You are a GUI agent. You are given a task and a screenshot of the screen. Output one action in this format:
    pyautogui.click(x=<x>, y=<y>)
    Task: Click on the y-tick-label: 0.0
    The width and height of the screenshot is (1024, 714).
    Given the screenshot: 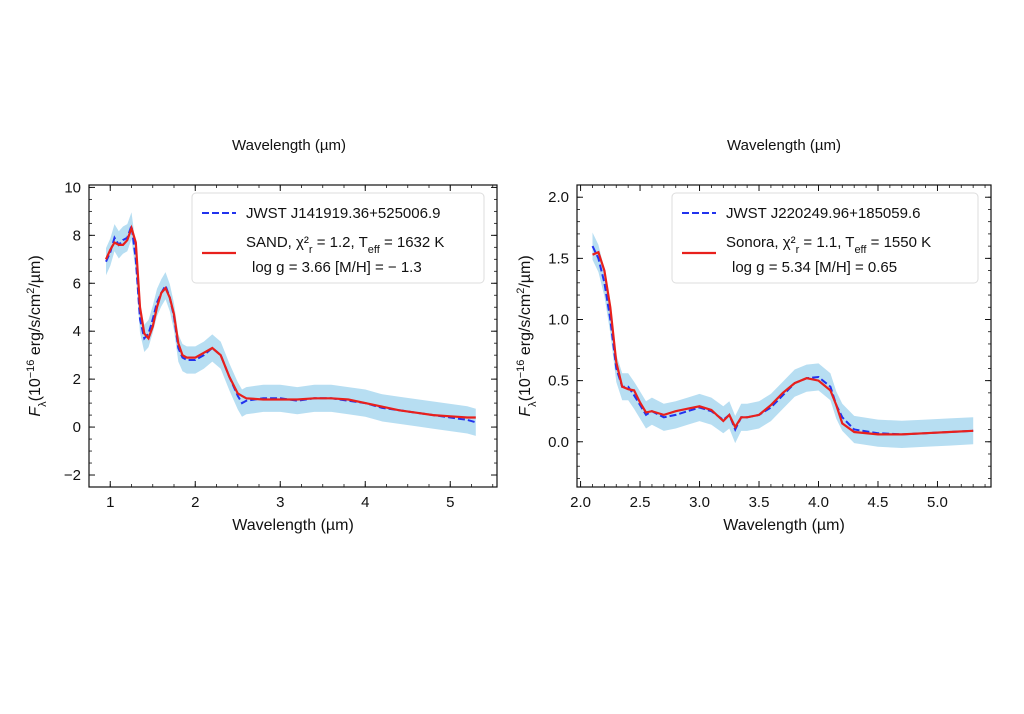 What is the action you would take?
    pyautogui.click(x=558, y=442)
    